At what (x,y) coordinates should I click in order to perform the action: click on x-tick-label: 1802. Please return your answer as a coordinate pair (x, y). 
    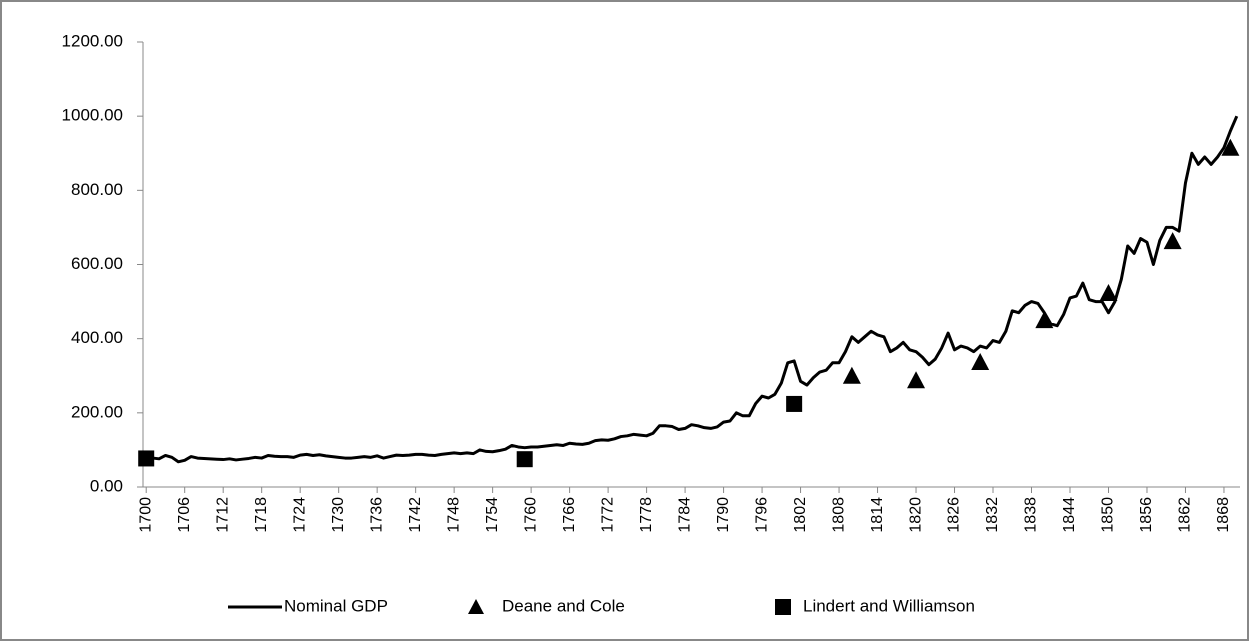
    Looking at the image, I should click on (800, 515).